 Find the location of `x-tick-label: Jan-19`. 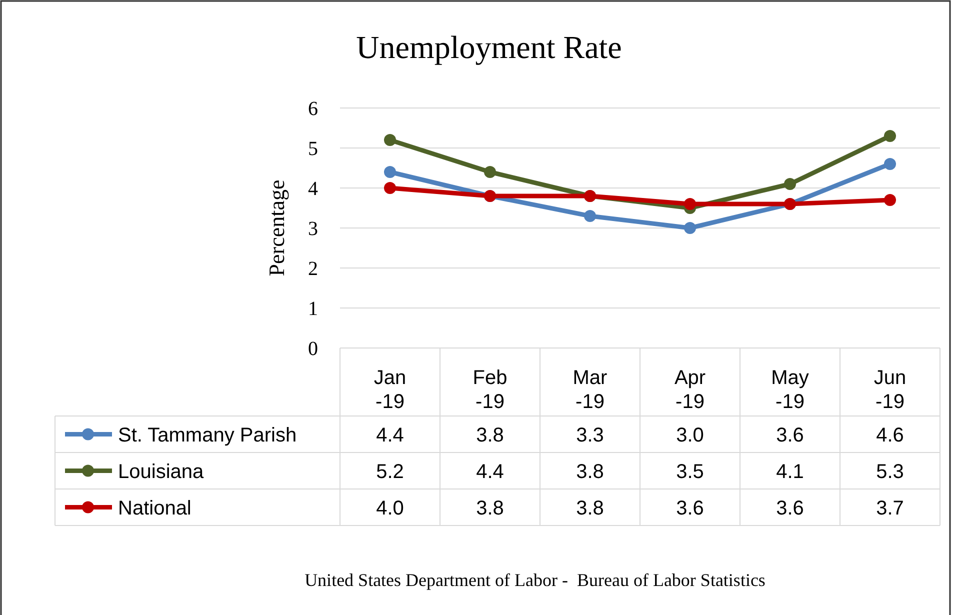

x-tick-label: Jan-19 is located at coordinates (390, 390).